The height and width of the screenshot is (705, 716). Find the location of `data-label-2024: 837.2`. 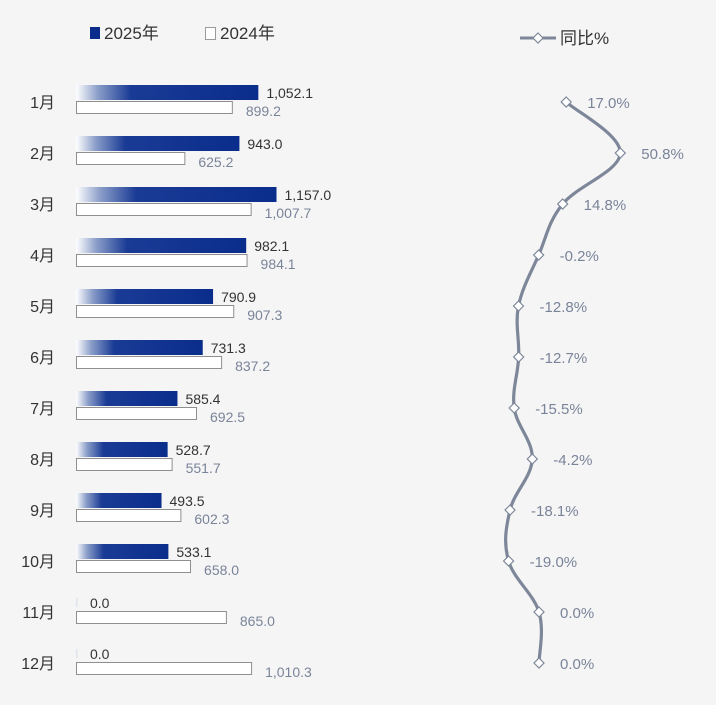

data-label-2024: 837.2 is located at coordinates (252, 366).